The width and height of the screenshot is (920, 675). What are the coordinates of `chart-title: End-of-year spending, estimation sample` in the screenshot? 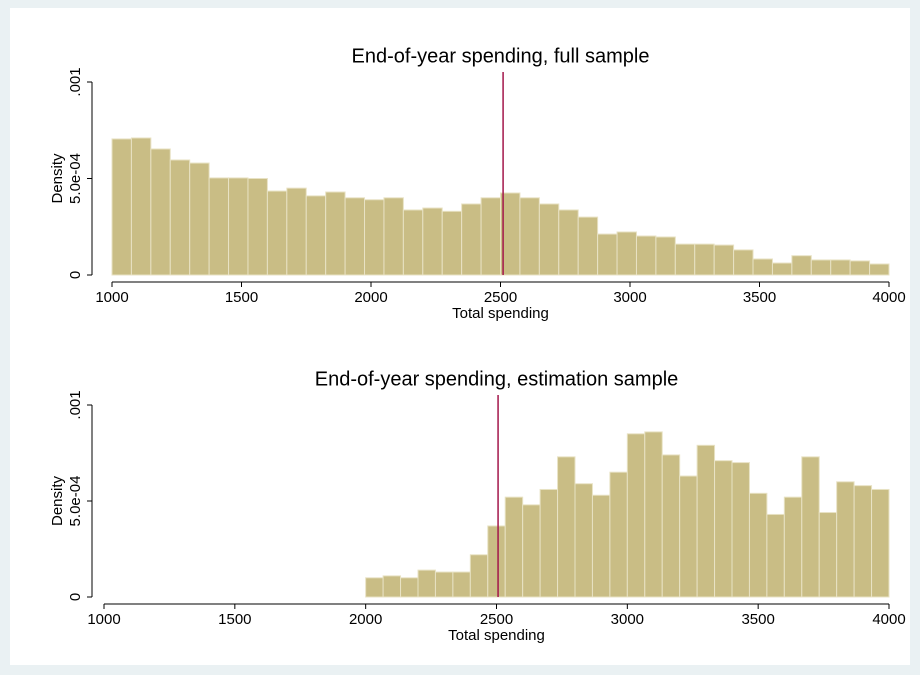 It's located at (497, 379).